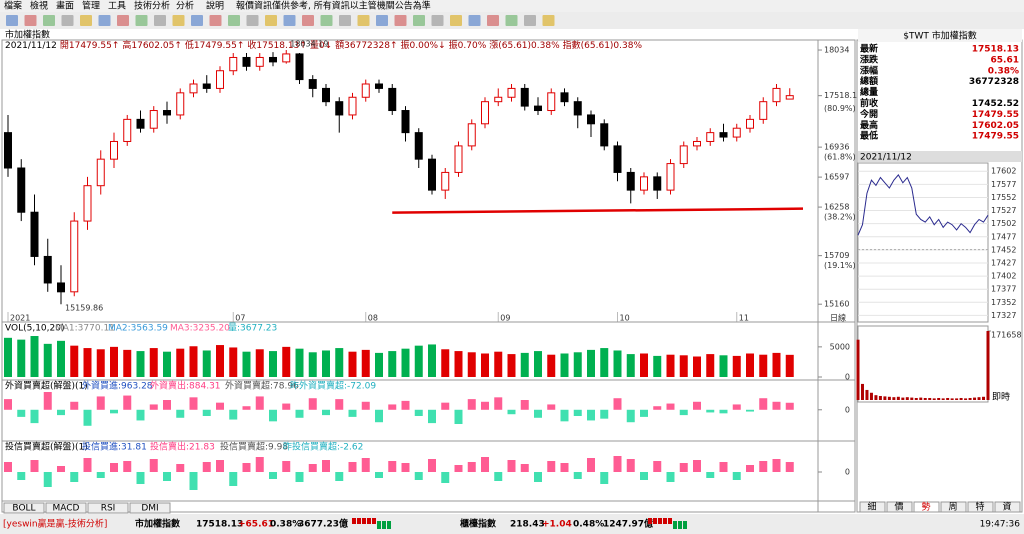  What do you see at coordinates (847, 409) in the screenshot?
I see `y-tick-label: 0` at bounding box center [847, 409].